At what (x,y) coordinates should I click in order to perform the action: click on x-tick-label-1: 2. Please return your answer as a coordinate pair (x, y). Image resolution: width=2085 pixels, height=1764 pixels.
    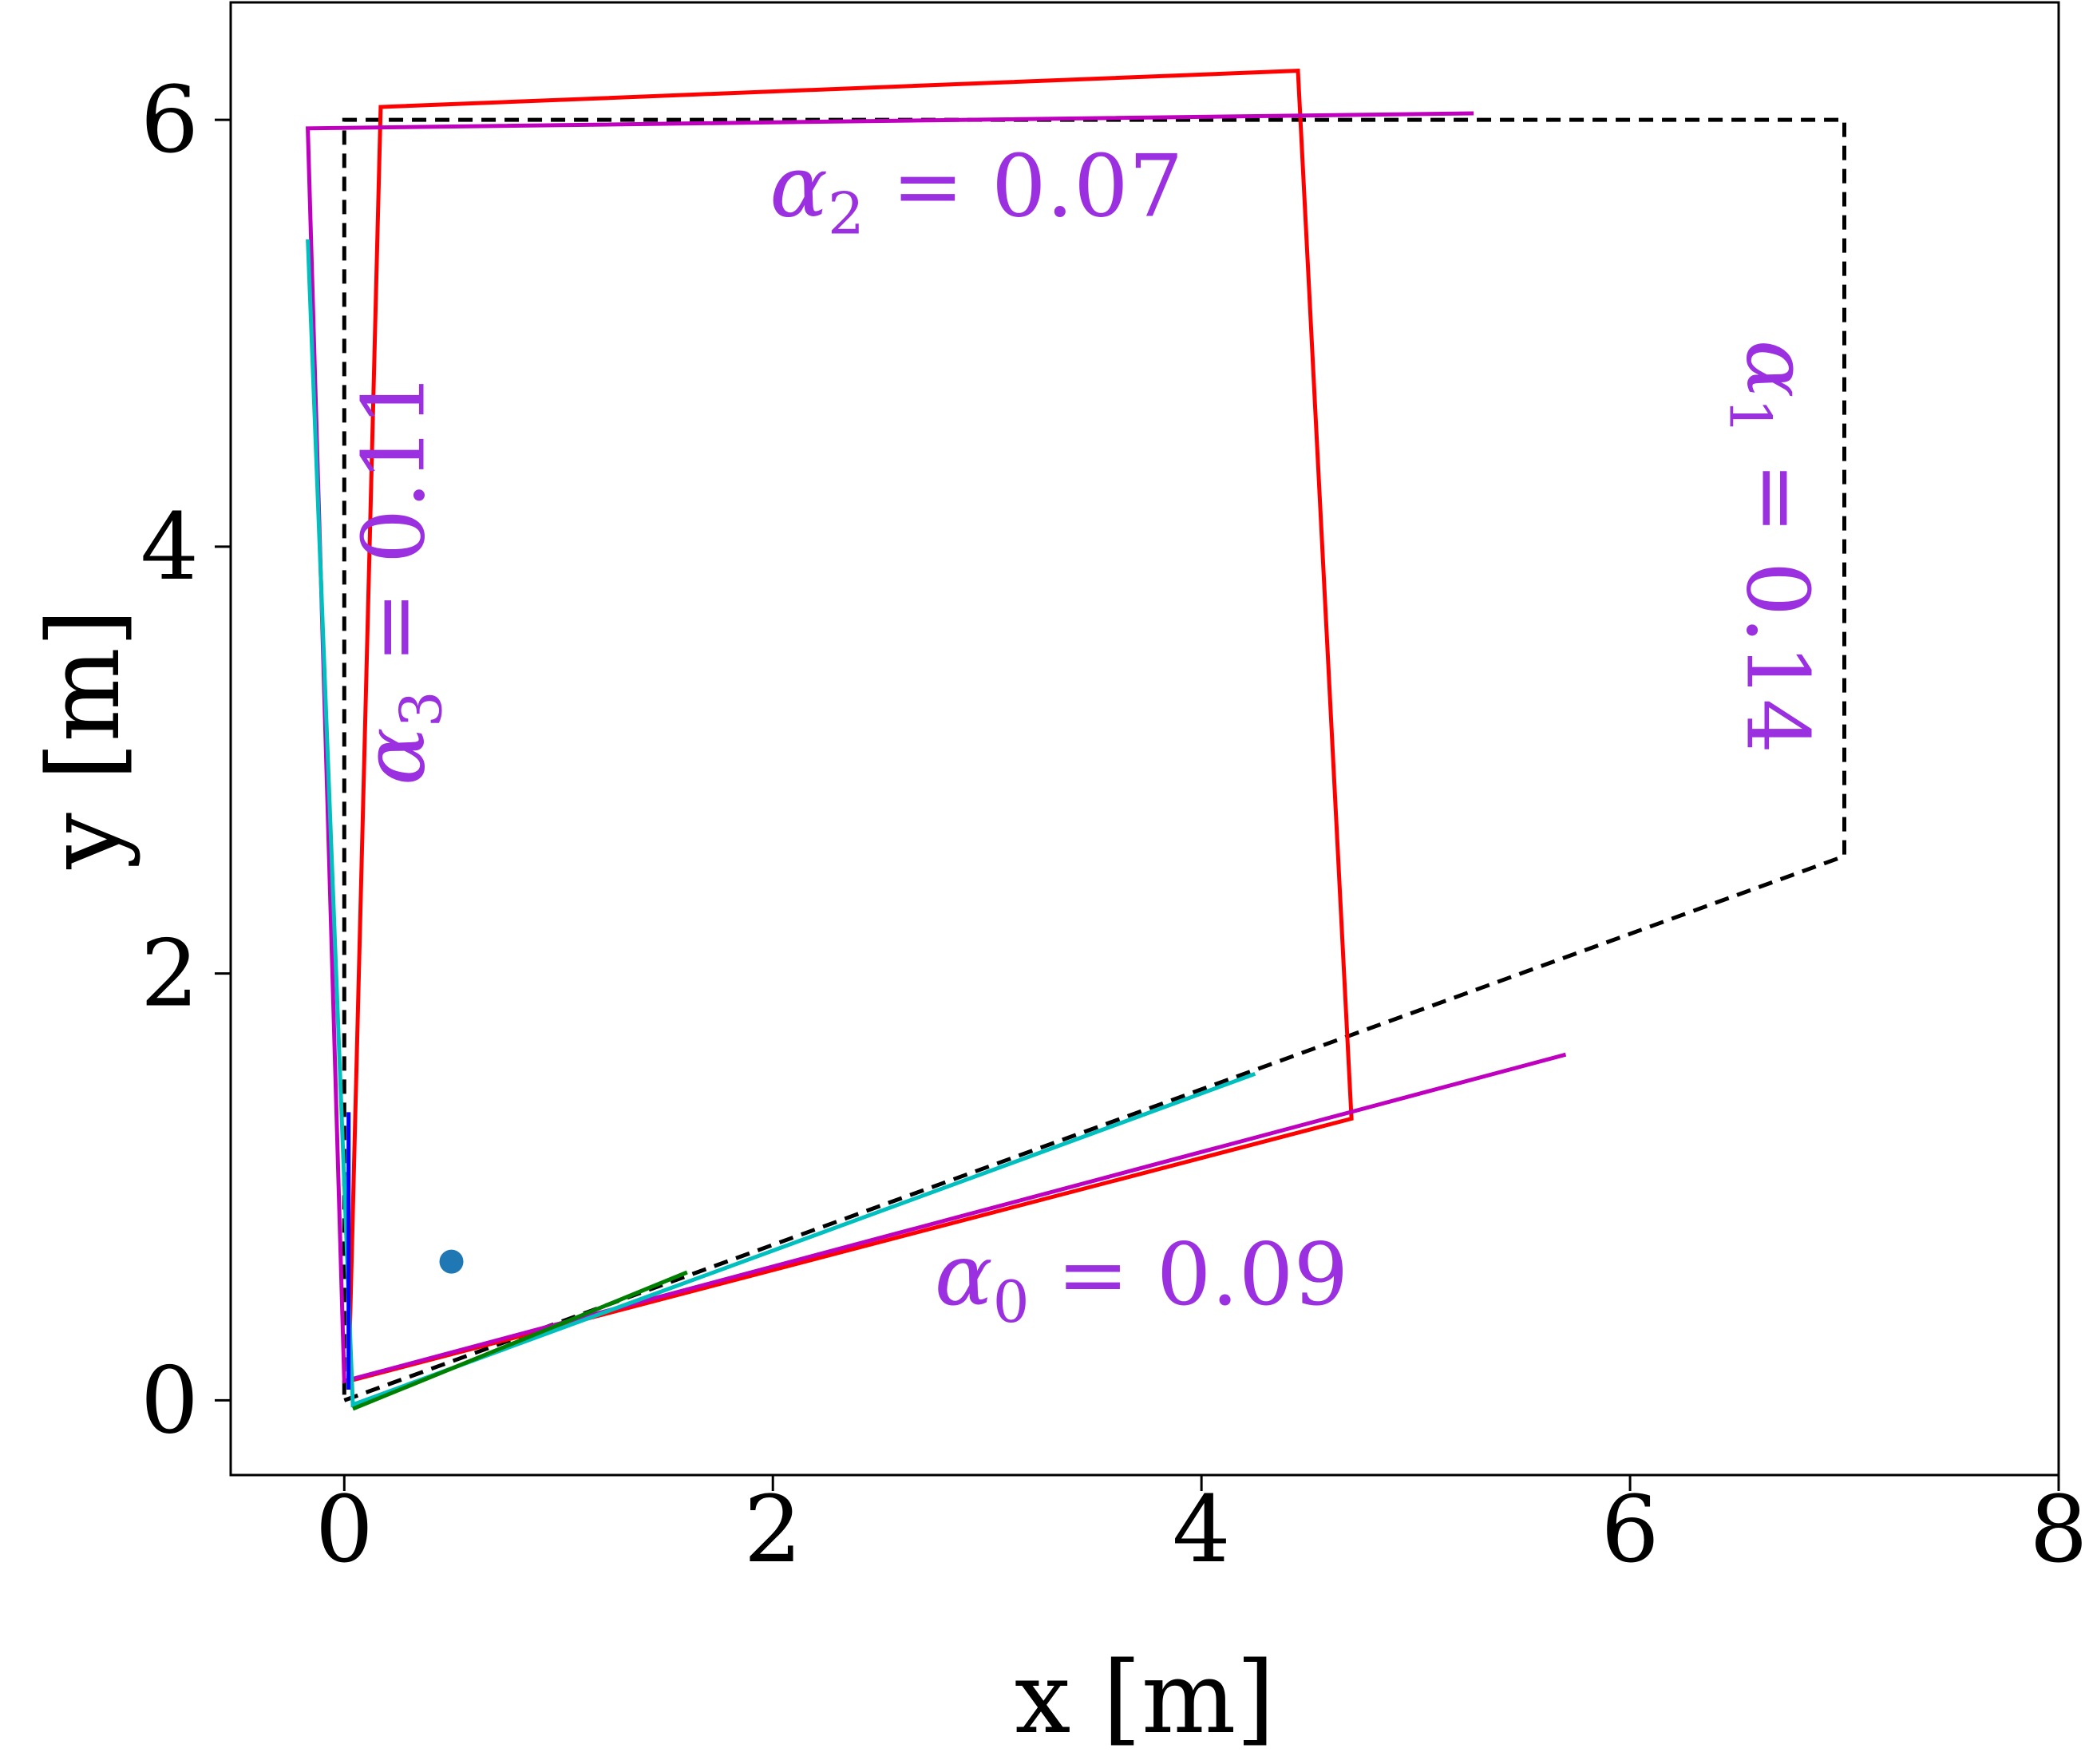
    Looking at the image, I should click on (773, 1530).